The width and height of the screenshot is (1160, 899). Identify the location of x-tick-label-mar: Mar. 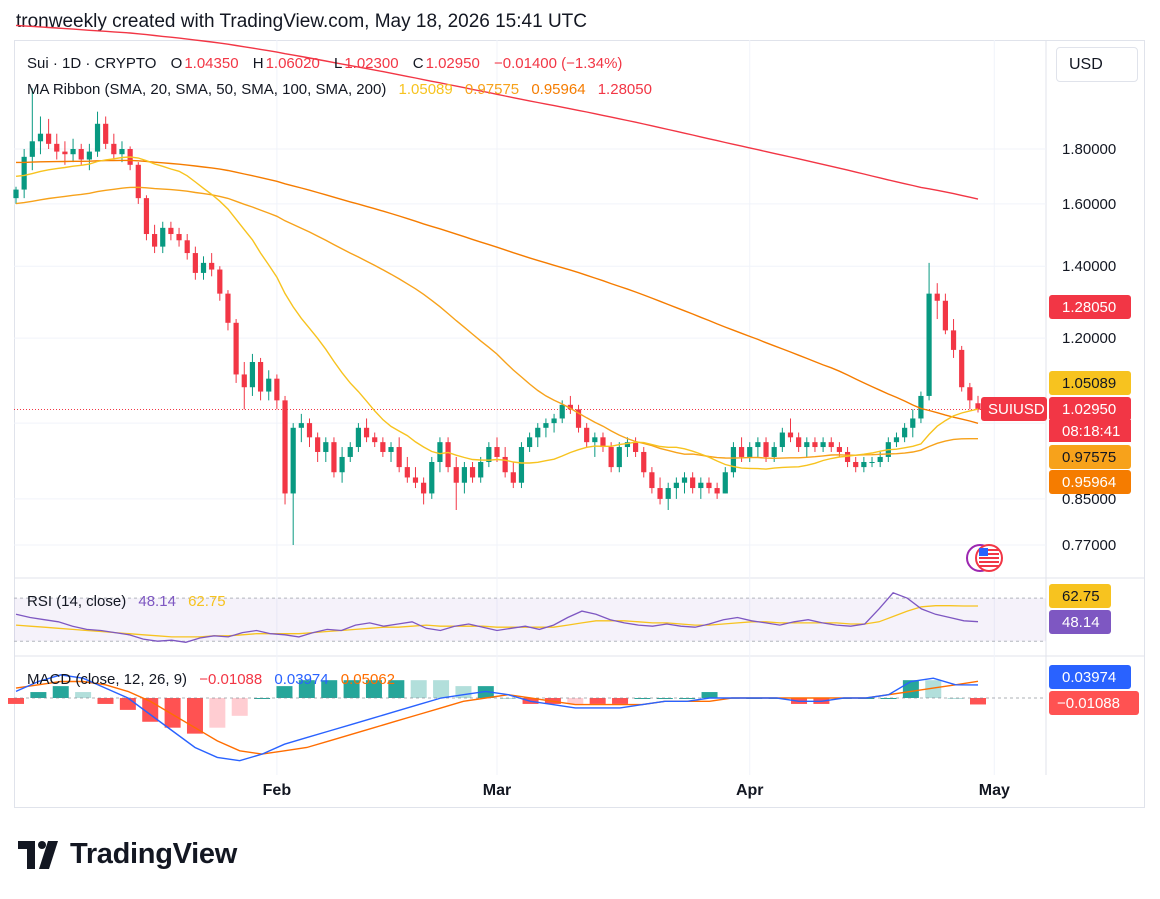
(497, 790).